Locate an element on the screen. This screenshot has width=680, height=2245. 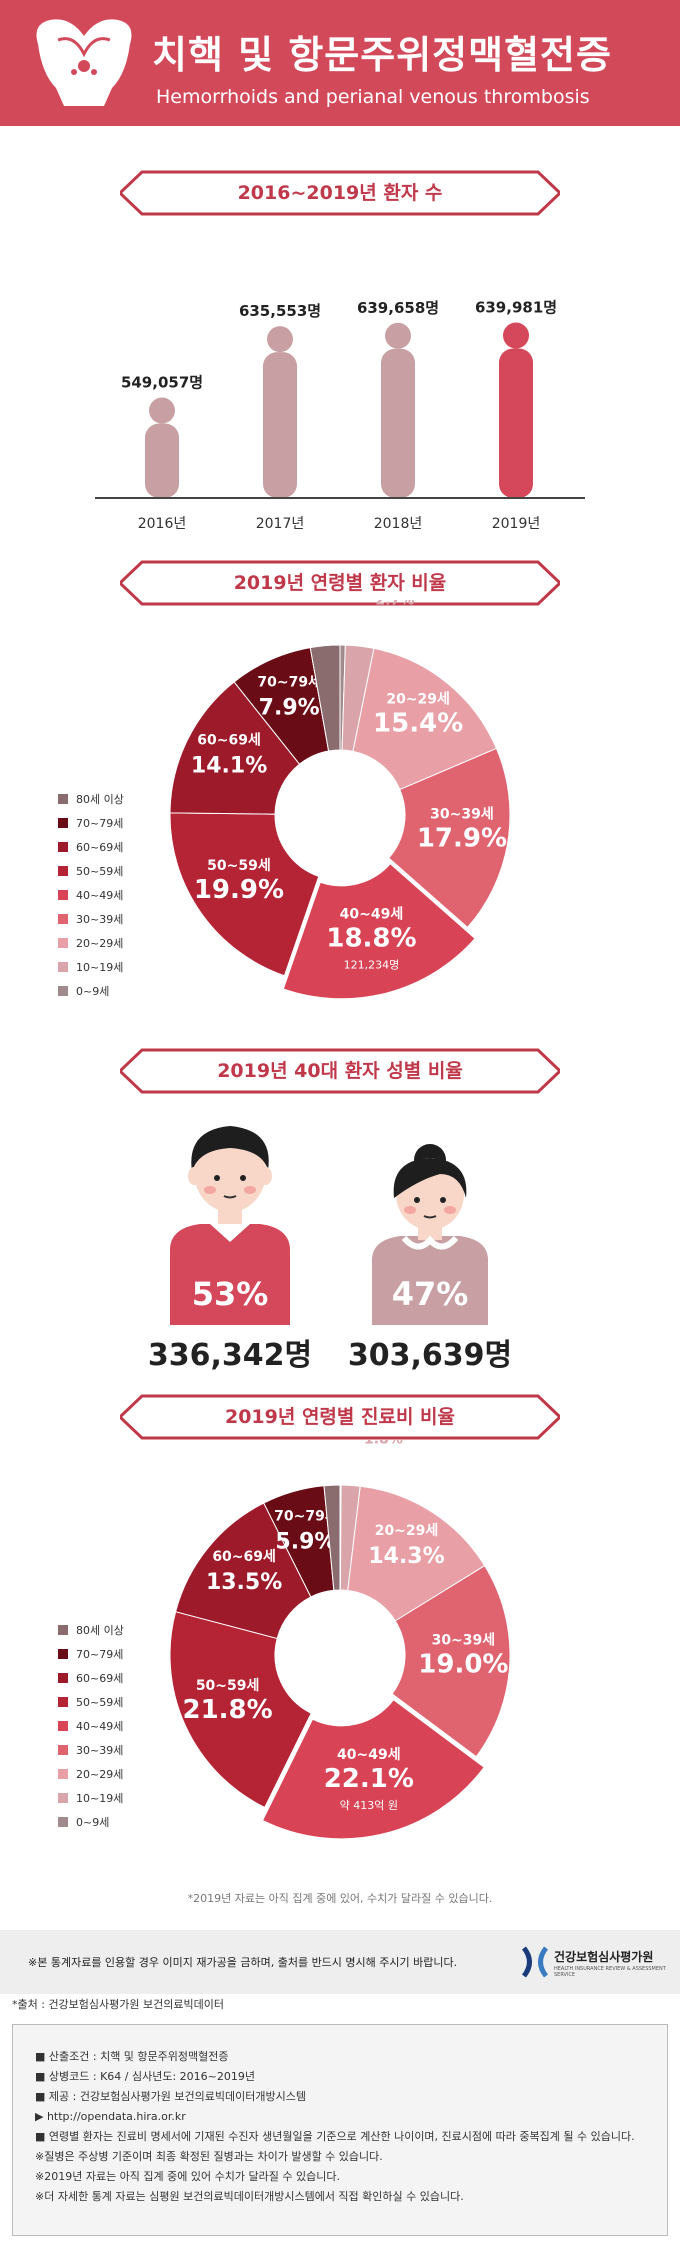
section-title: 2019년 40대 환자 성별 비율 is located at coordinates (340, 1071).